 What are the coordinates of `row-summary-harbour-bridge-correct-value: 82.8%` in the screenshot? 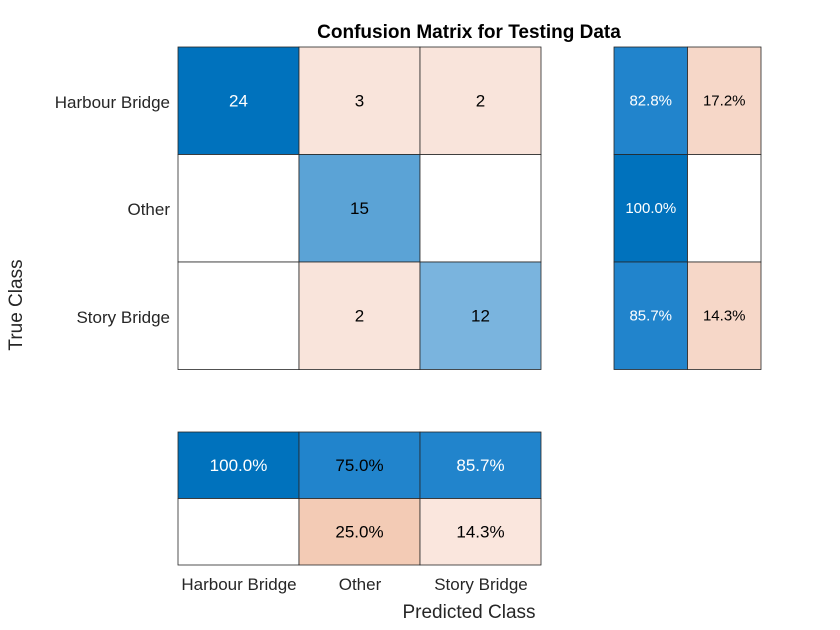 It's located at (650, 100).